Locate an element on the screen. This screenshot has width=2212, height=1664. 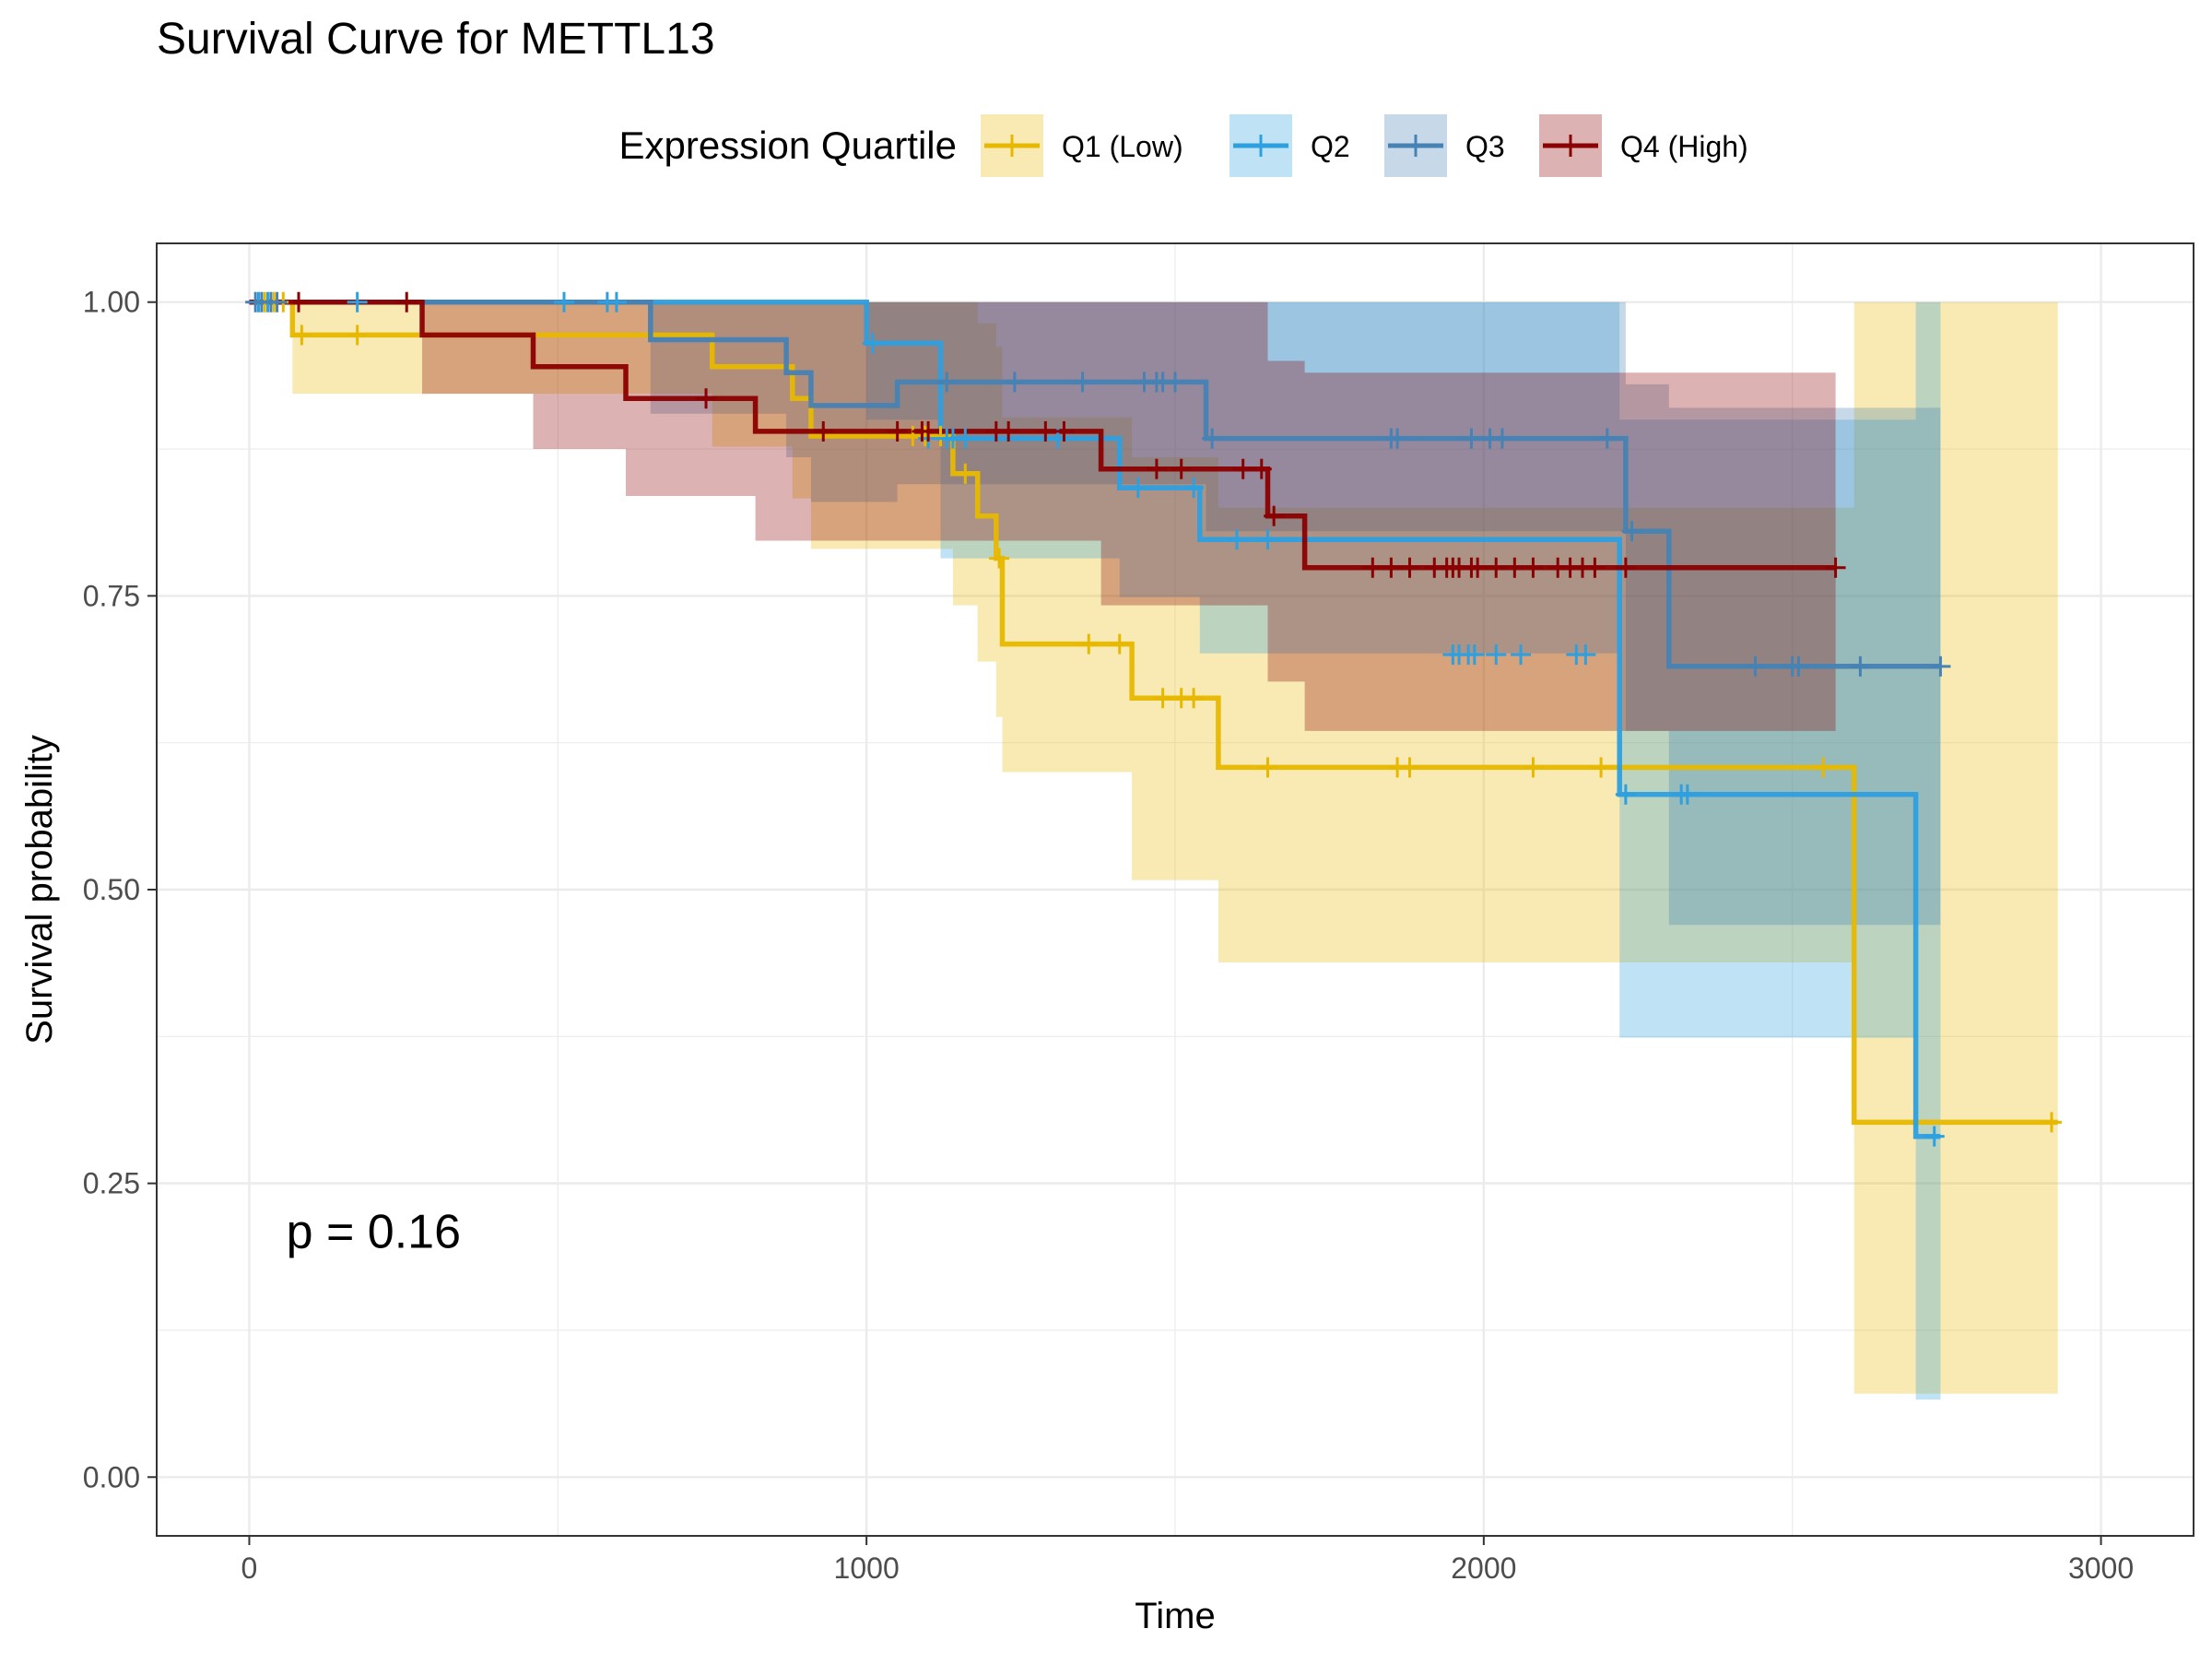
legend-title: Expression Quartile is located at coordinates (788, 145).